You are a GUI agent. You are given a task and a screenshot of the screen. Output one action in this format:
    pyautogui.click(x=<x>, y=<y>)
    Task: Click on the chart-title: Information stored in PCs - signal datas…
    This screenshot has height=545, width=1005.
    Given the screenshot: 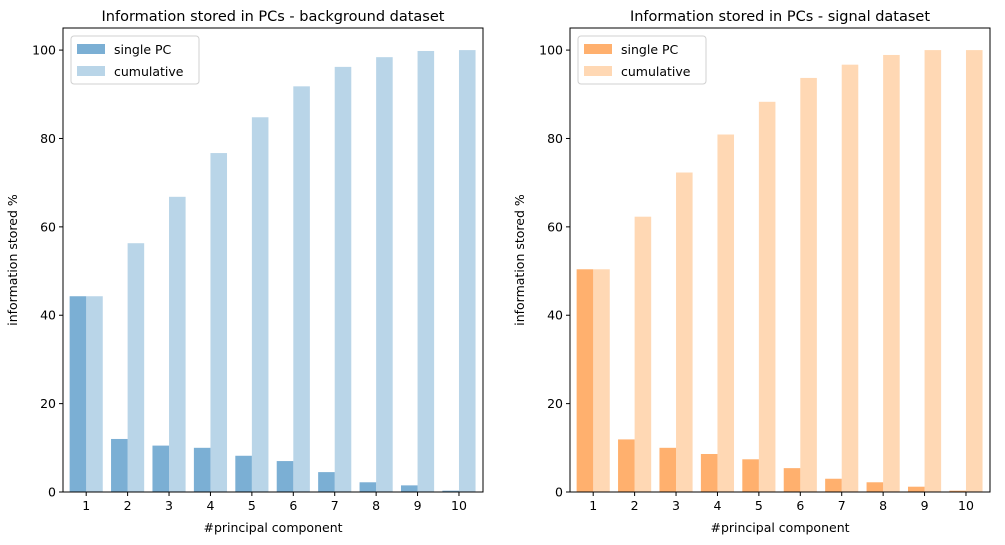 What is the action you would take?
    pyautogui.click(x=780, y=17)
    